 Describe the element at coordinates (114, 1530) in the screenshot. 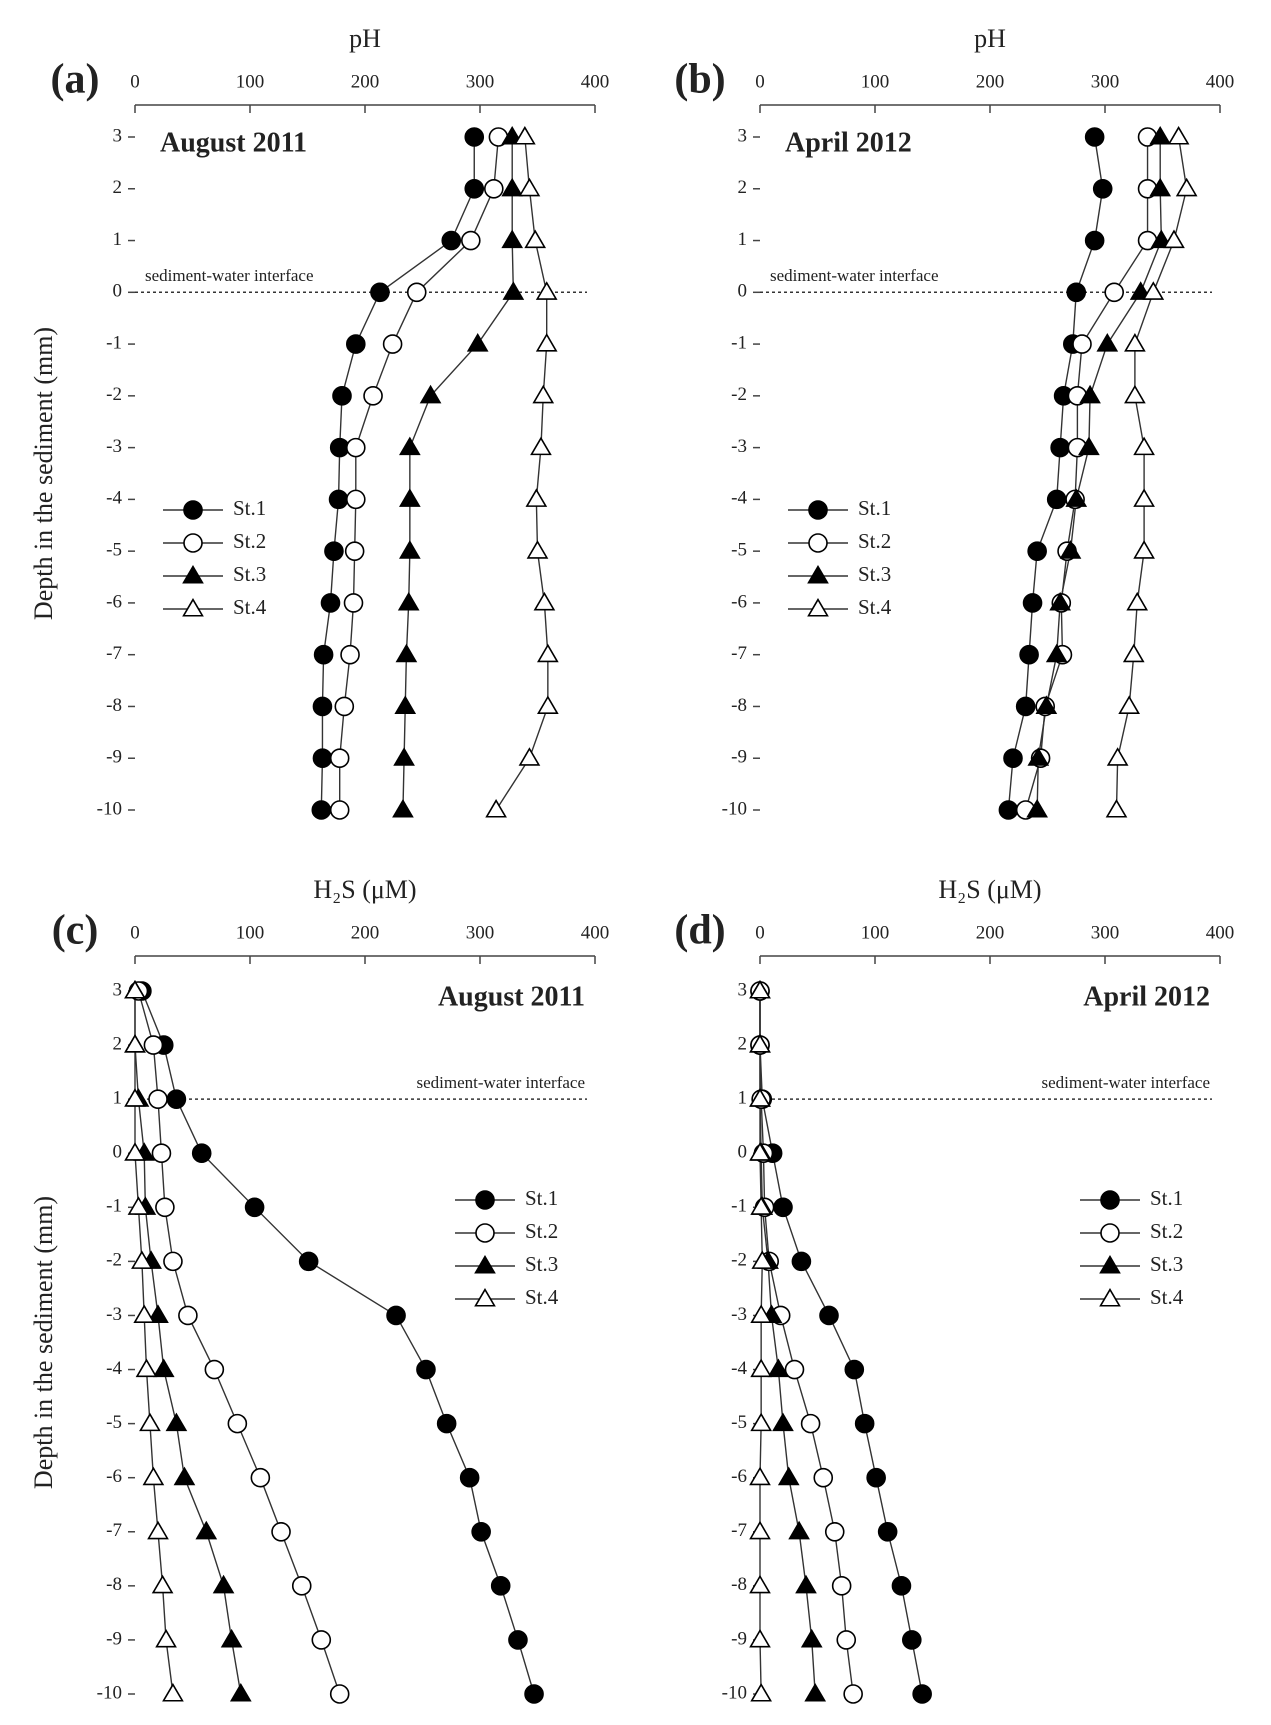

I see `y-tick-label: -7` at that location.